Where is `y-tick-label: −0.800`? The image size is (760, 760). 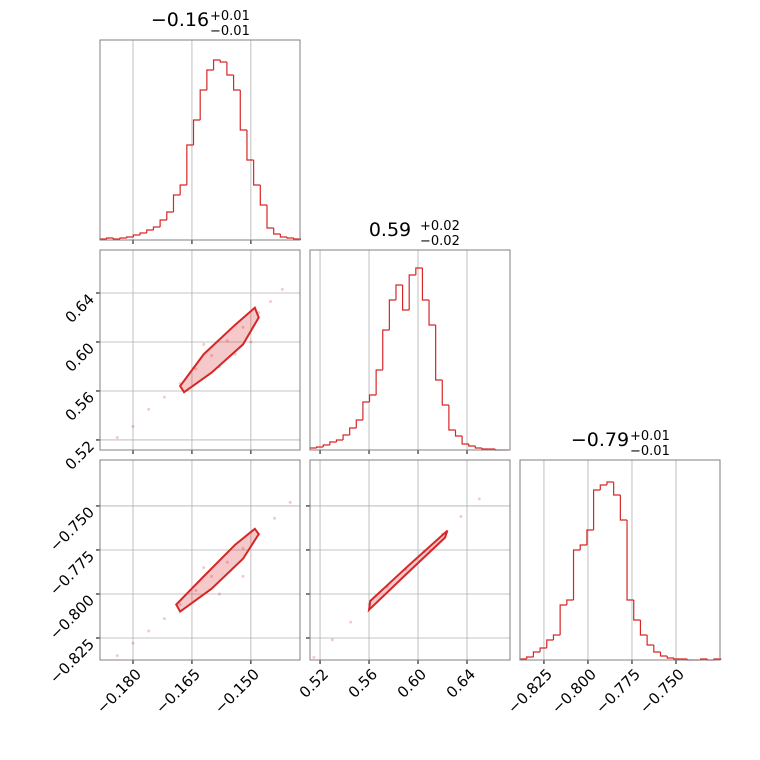
y-tick-label: −0.800 is located at coordinates (72, 617).